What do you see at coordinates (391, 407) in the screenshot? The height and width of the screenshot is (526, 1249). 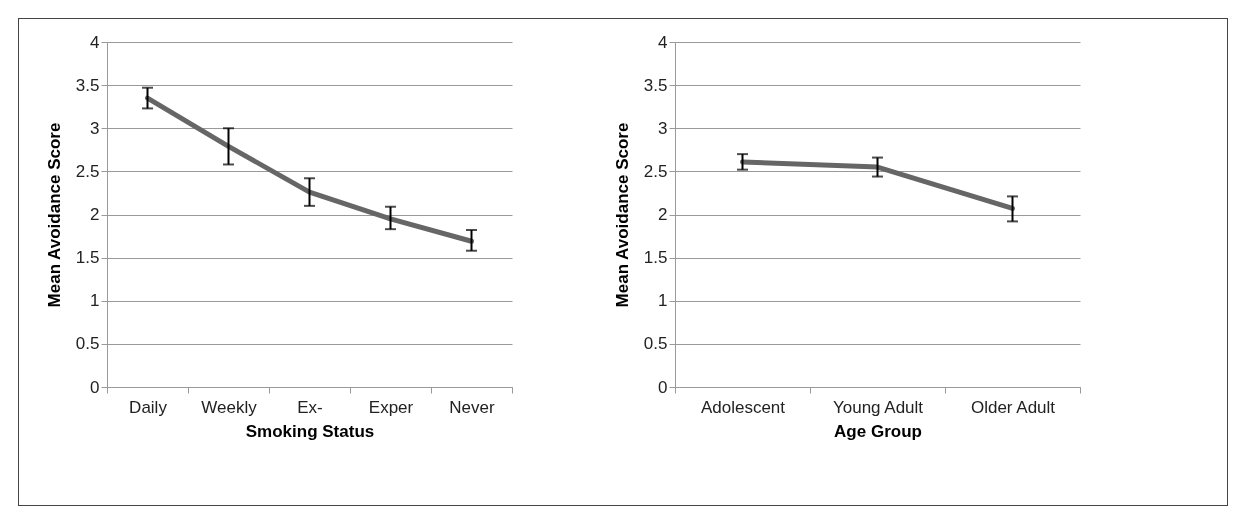 I see `x-tick-label: Exper` at bounding box center [391, 407].